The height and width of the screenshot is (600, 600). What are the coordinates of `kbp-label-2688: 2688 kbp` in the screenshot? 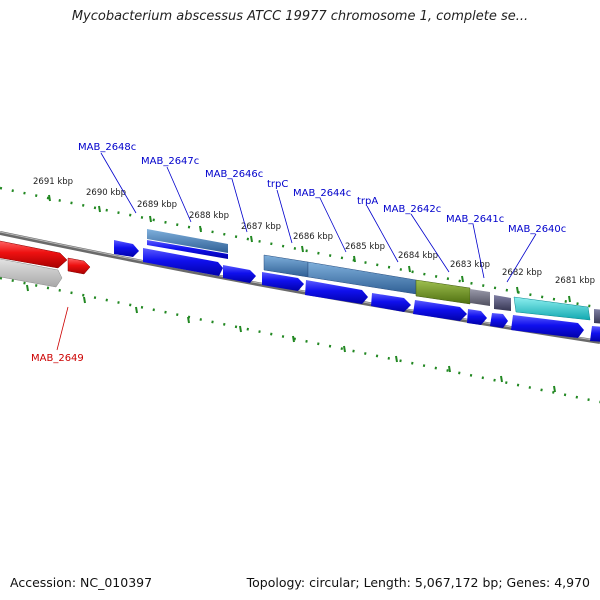 It's located at (209, 216).